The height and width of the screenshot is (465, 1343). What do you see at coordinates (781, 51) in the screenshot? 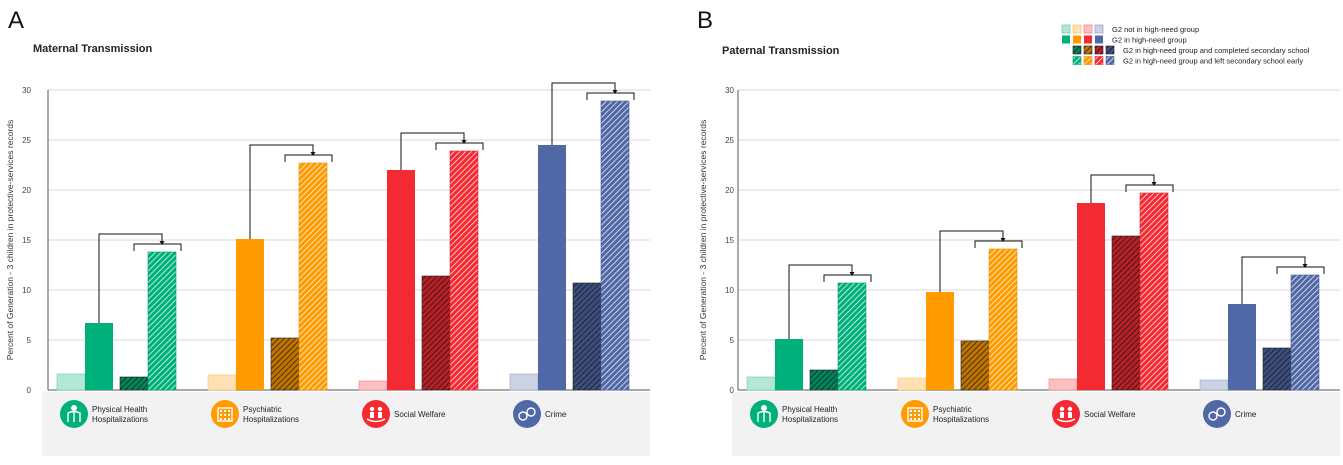
I see `chart-title: Paternal Transmission` at bounding box center [781, 51].